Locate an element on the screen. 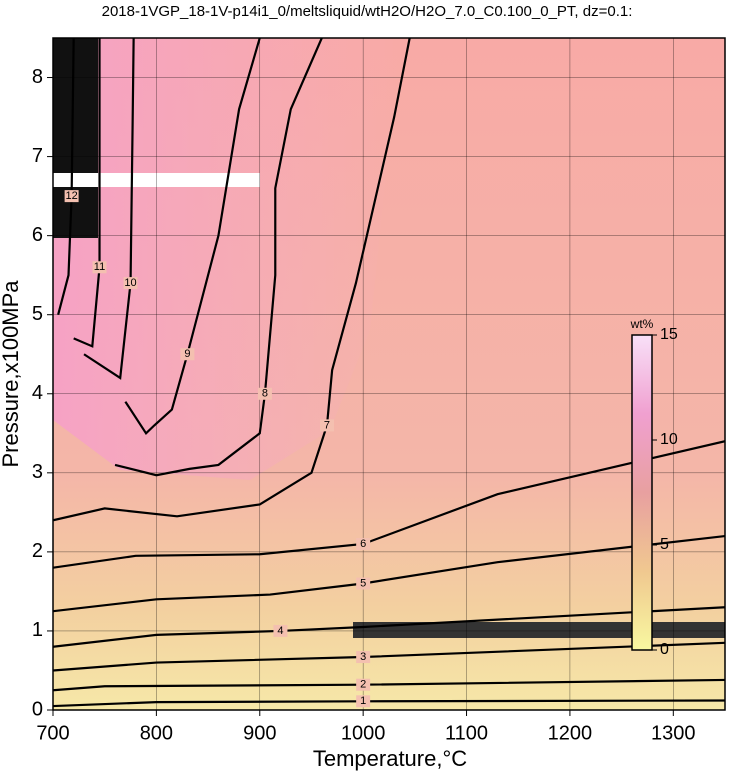 The width and height of the screenshot is (734, 781). contour-label: 7 is located at coordinates (327, 425).